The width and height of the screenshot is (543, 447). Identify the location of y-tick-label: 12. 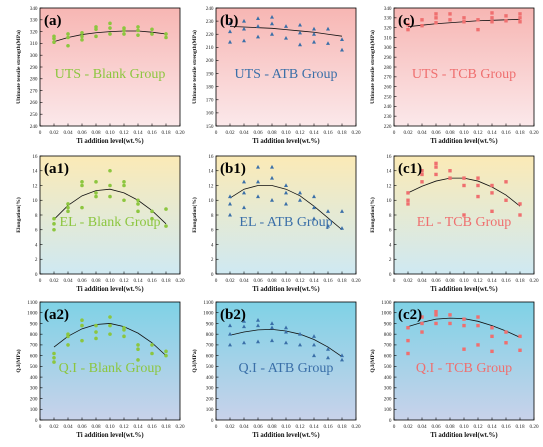
(35, 186).